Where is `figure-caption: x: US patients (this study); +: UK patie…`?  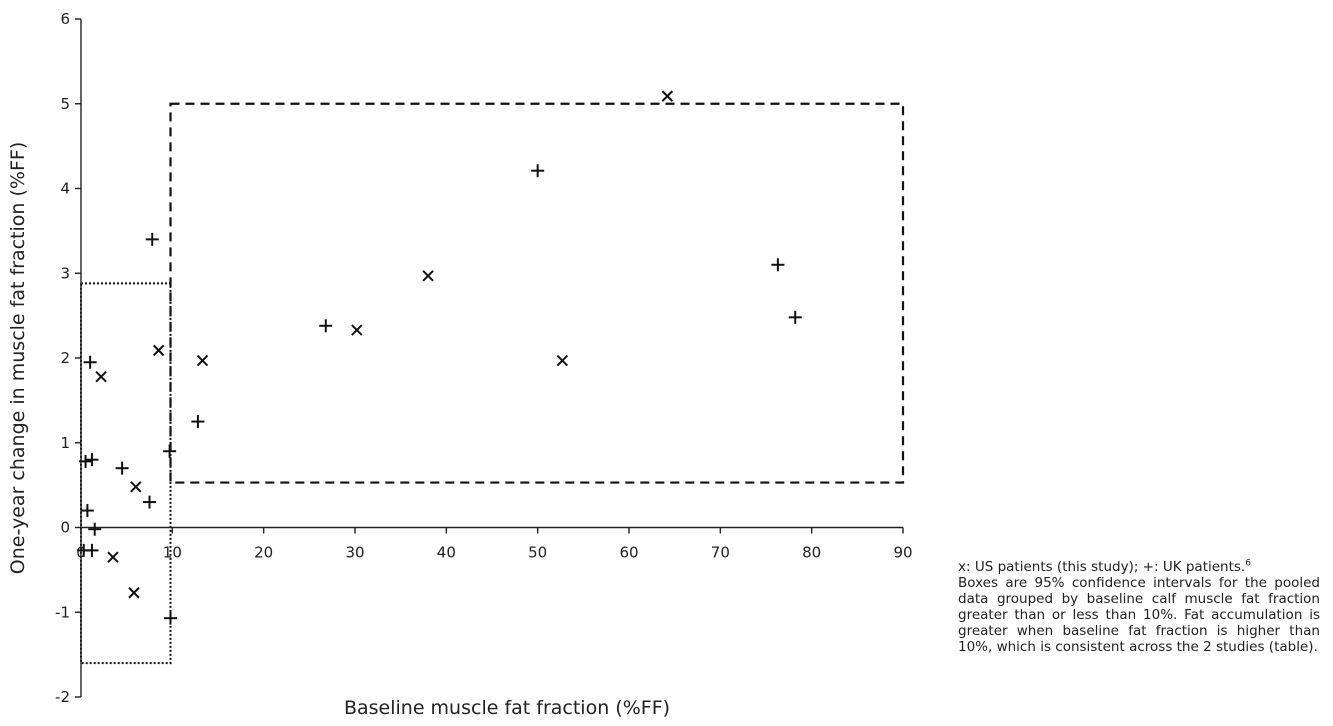
figure-caption: x: US patients (this study); +: UK patie… is located at coordinates (1139, 607).